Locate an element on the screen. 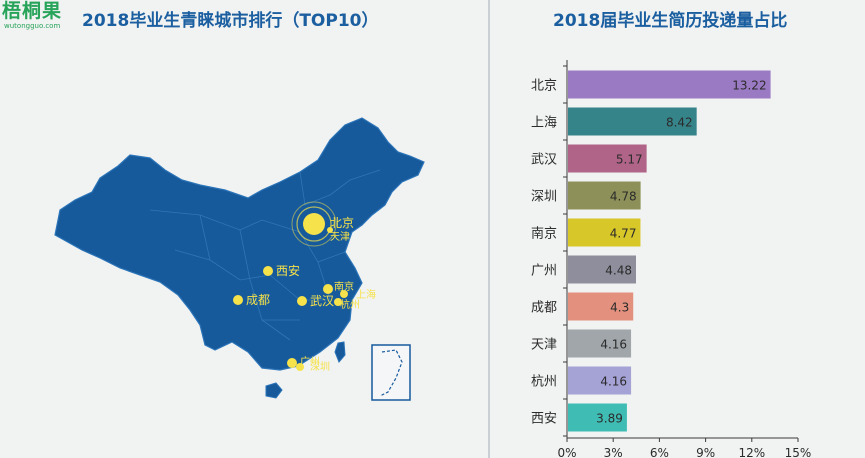 This screenshot has height=458, width=865. city-label-guangzhou: 广州 is located at coordinates (310, 362).